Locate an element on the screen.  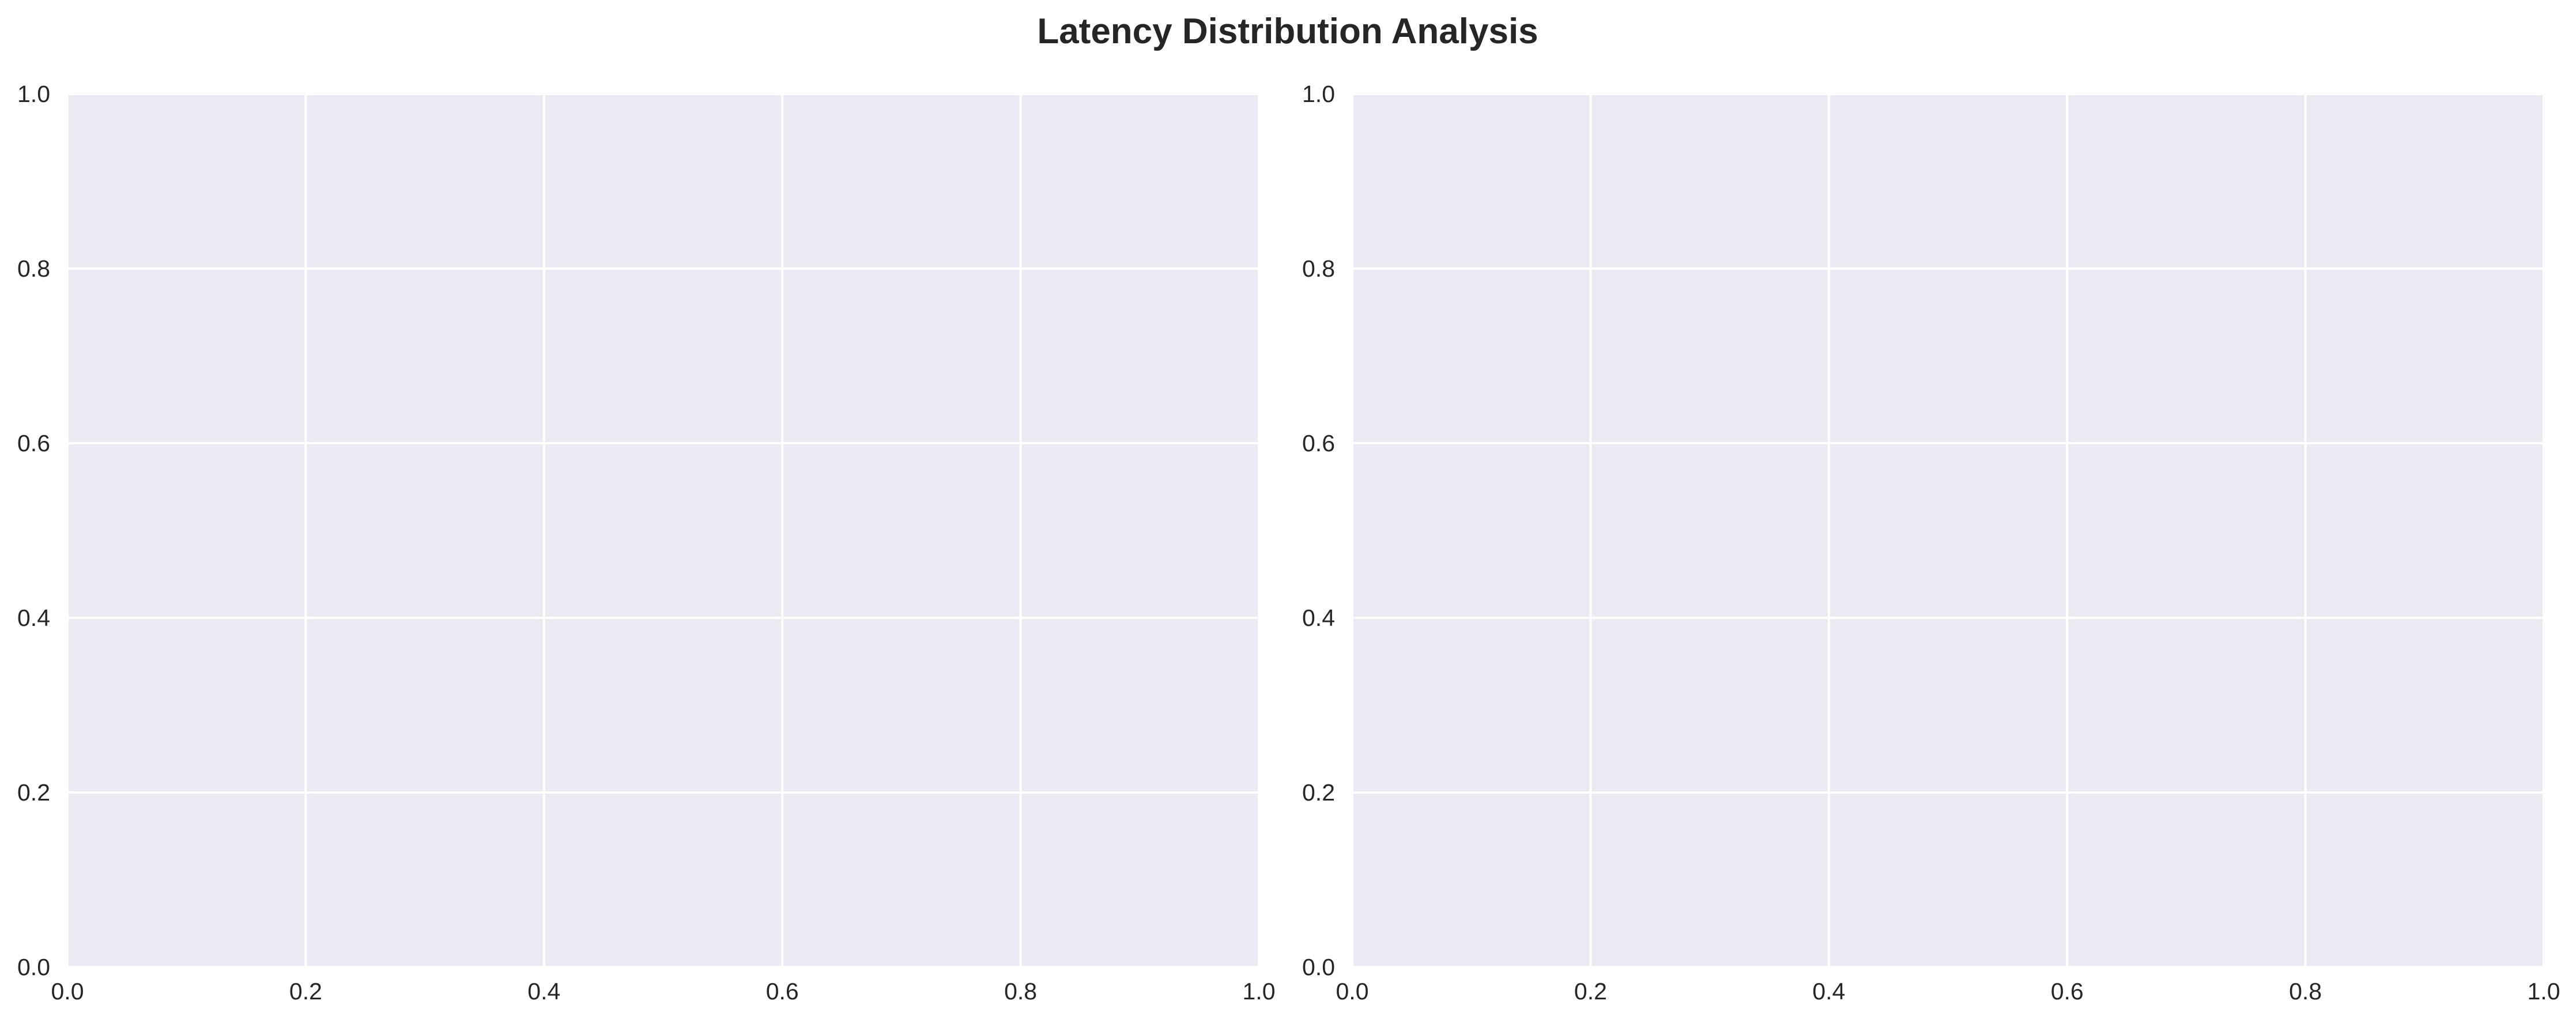
figure-title: Latency Distribution Analysis is located at coordinates (1287, 32).